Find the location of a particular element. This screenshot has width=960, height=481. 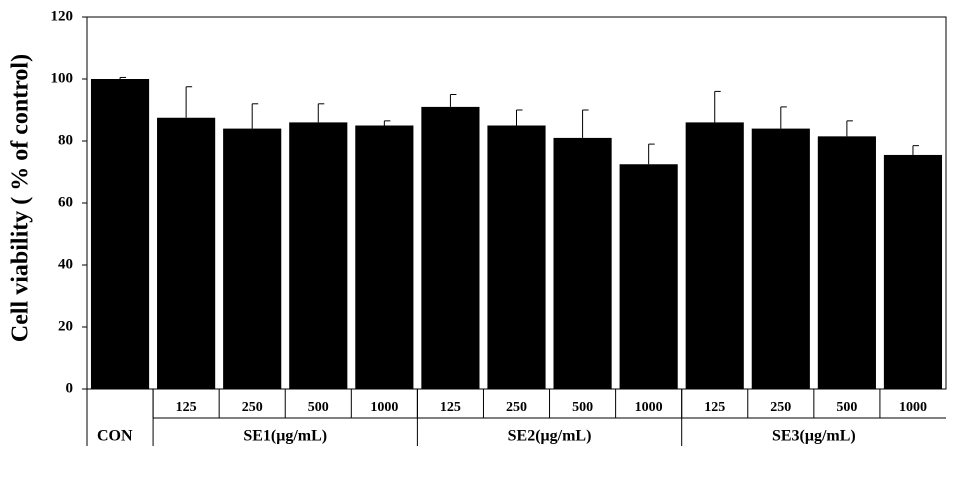

y-tick-label: 120 is located at coordinates (62, 16).